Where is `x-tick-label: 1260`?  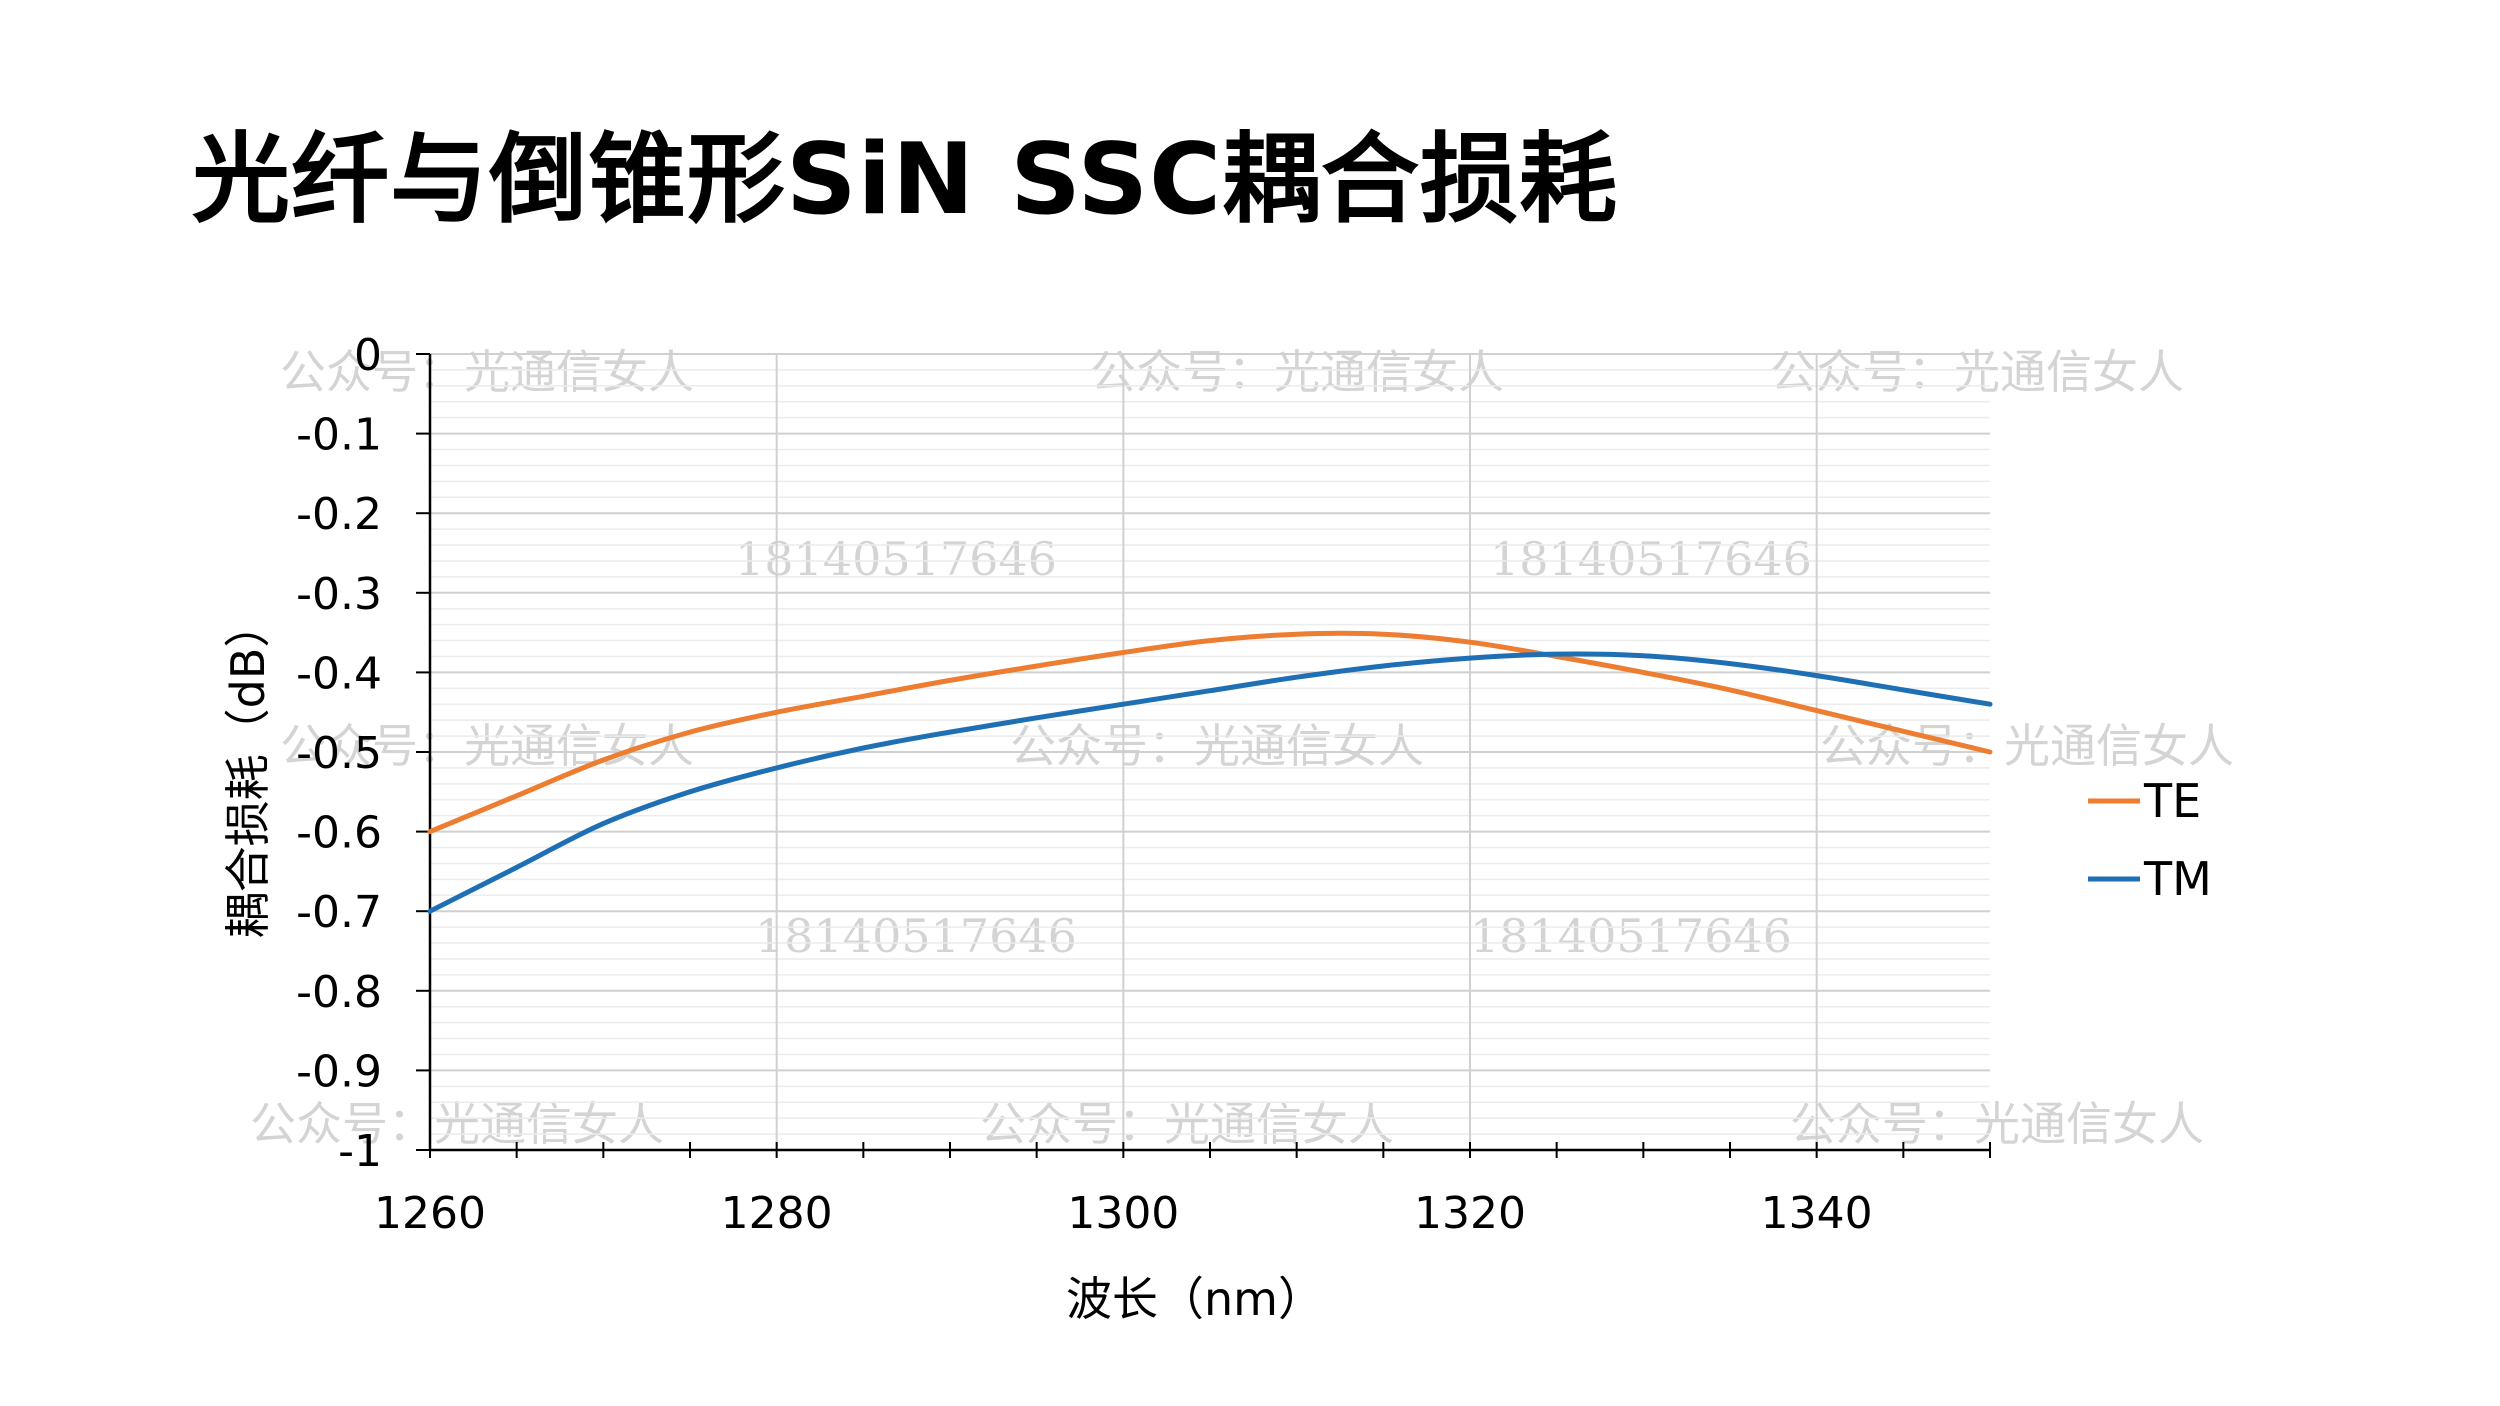
x-tick-label: 1260 is located at coordinates (430, 1213).